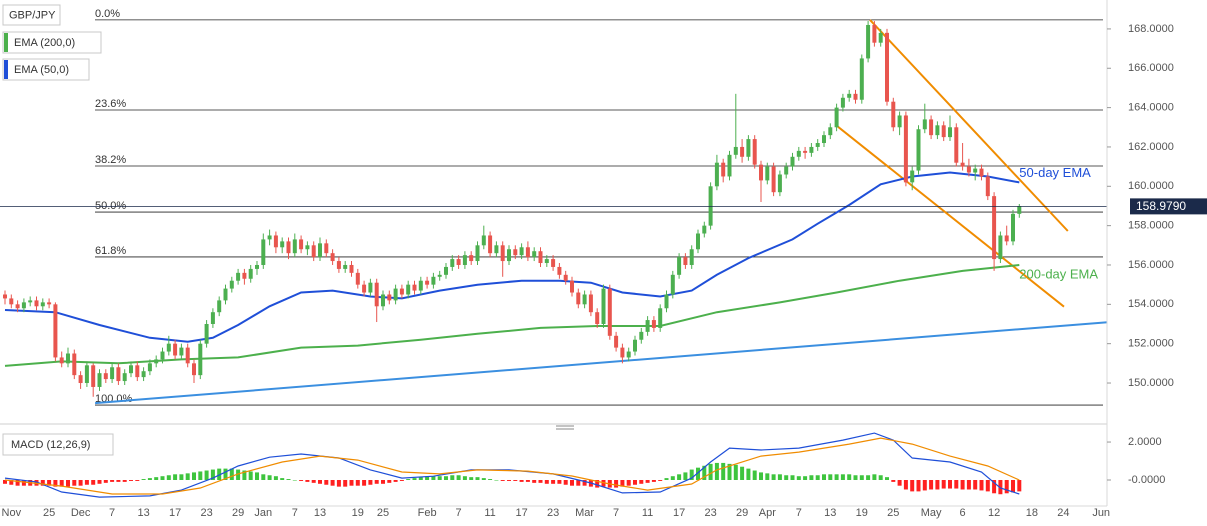 This screenshot has height=526, width=1207. I want to click on y-tick-label: 164.0000, so click(1151, 108).